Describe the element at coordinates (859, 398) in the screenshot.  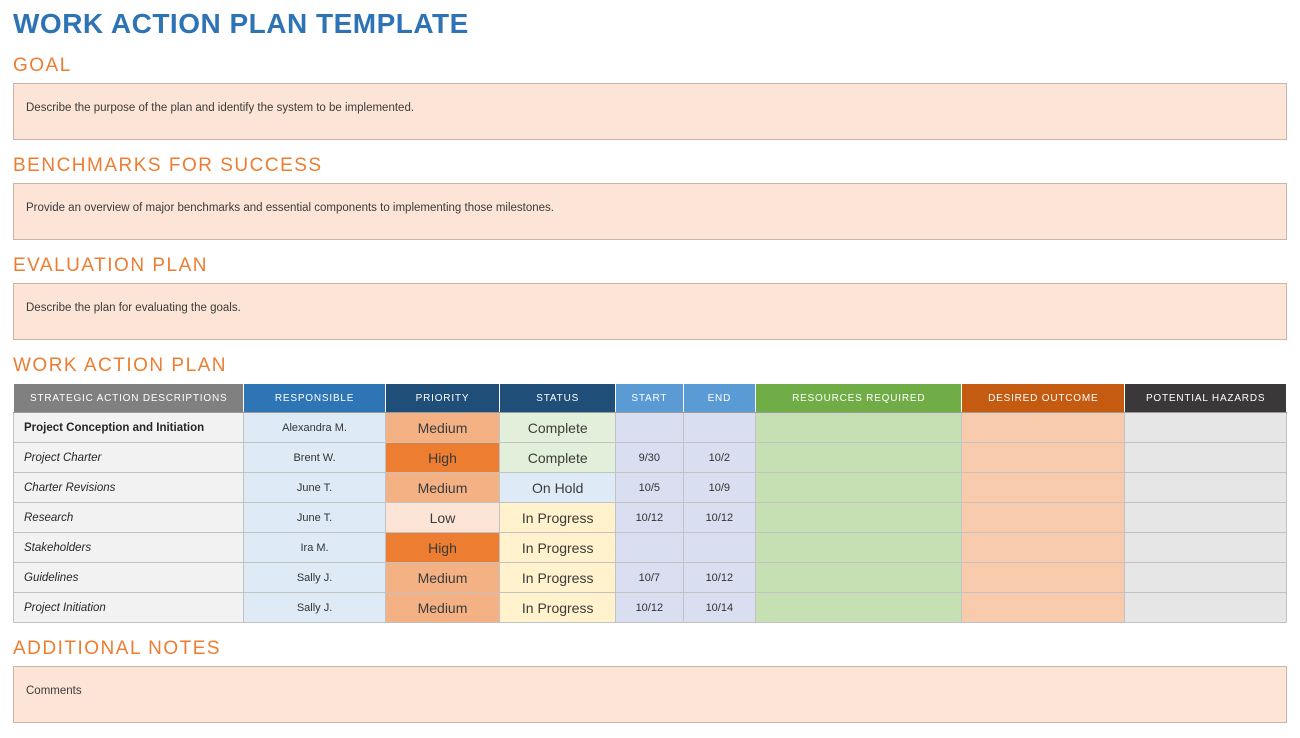
I see `column-header-resources: RESOURCES REQUIRED` at that location.